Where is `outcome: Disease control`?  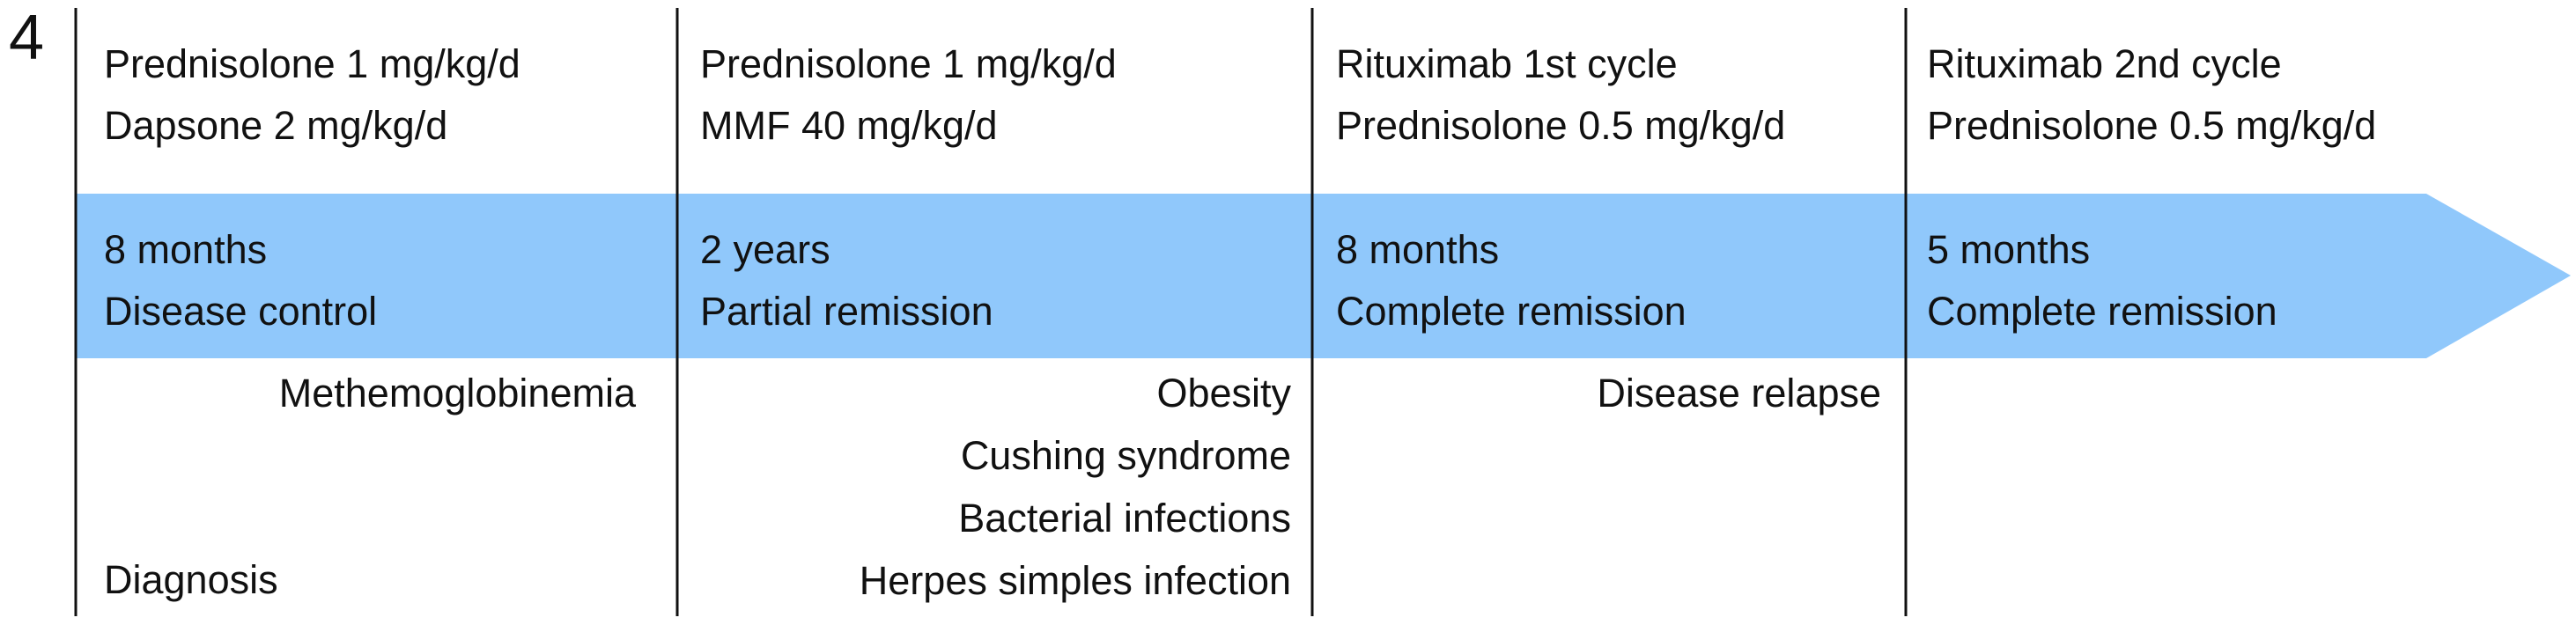 outcome: Disease control is located at coordinates (240, 311).